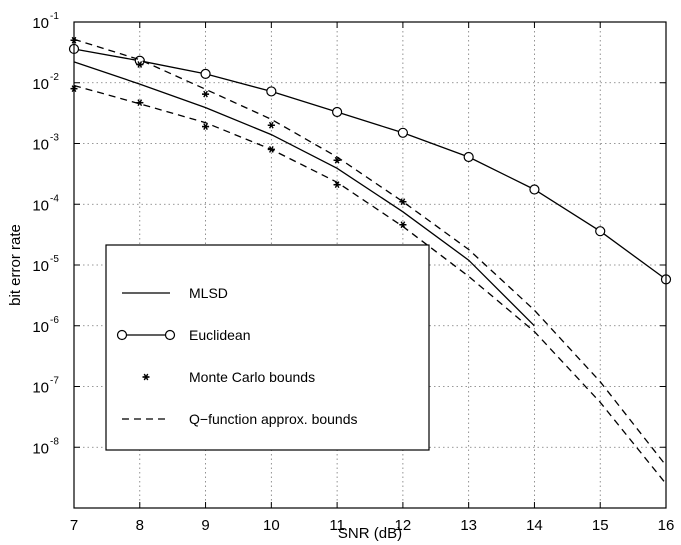  Describe the element at coordinates (54, 16) in the screenshot. I see `y-tick-exponent: -1` at that location.